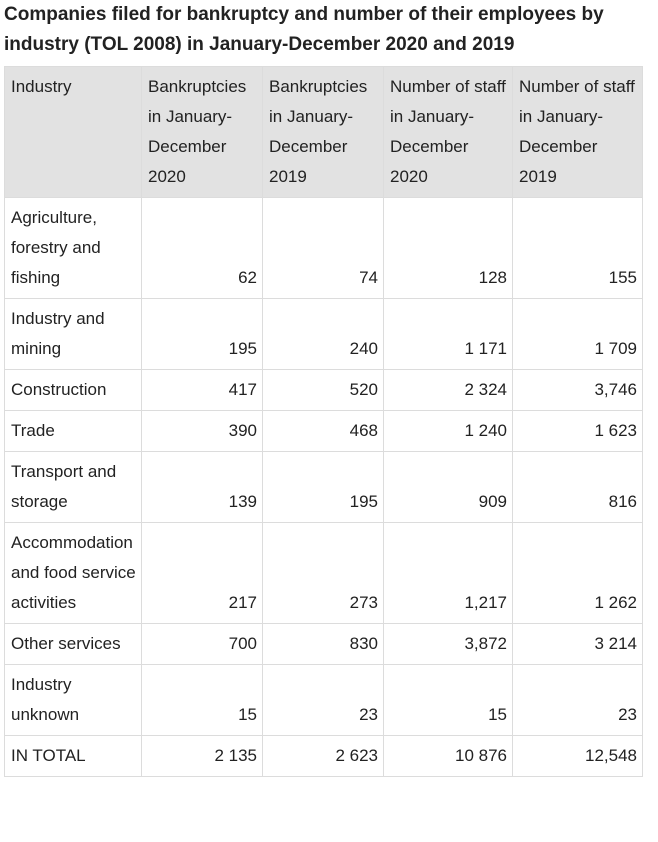  I want to click on row-label: Industry and mining, so click(73, 334).